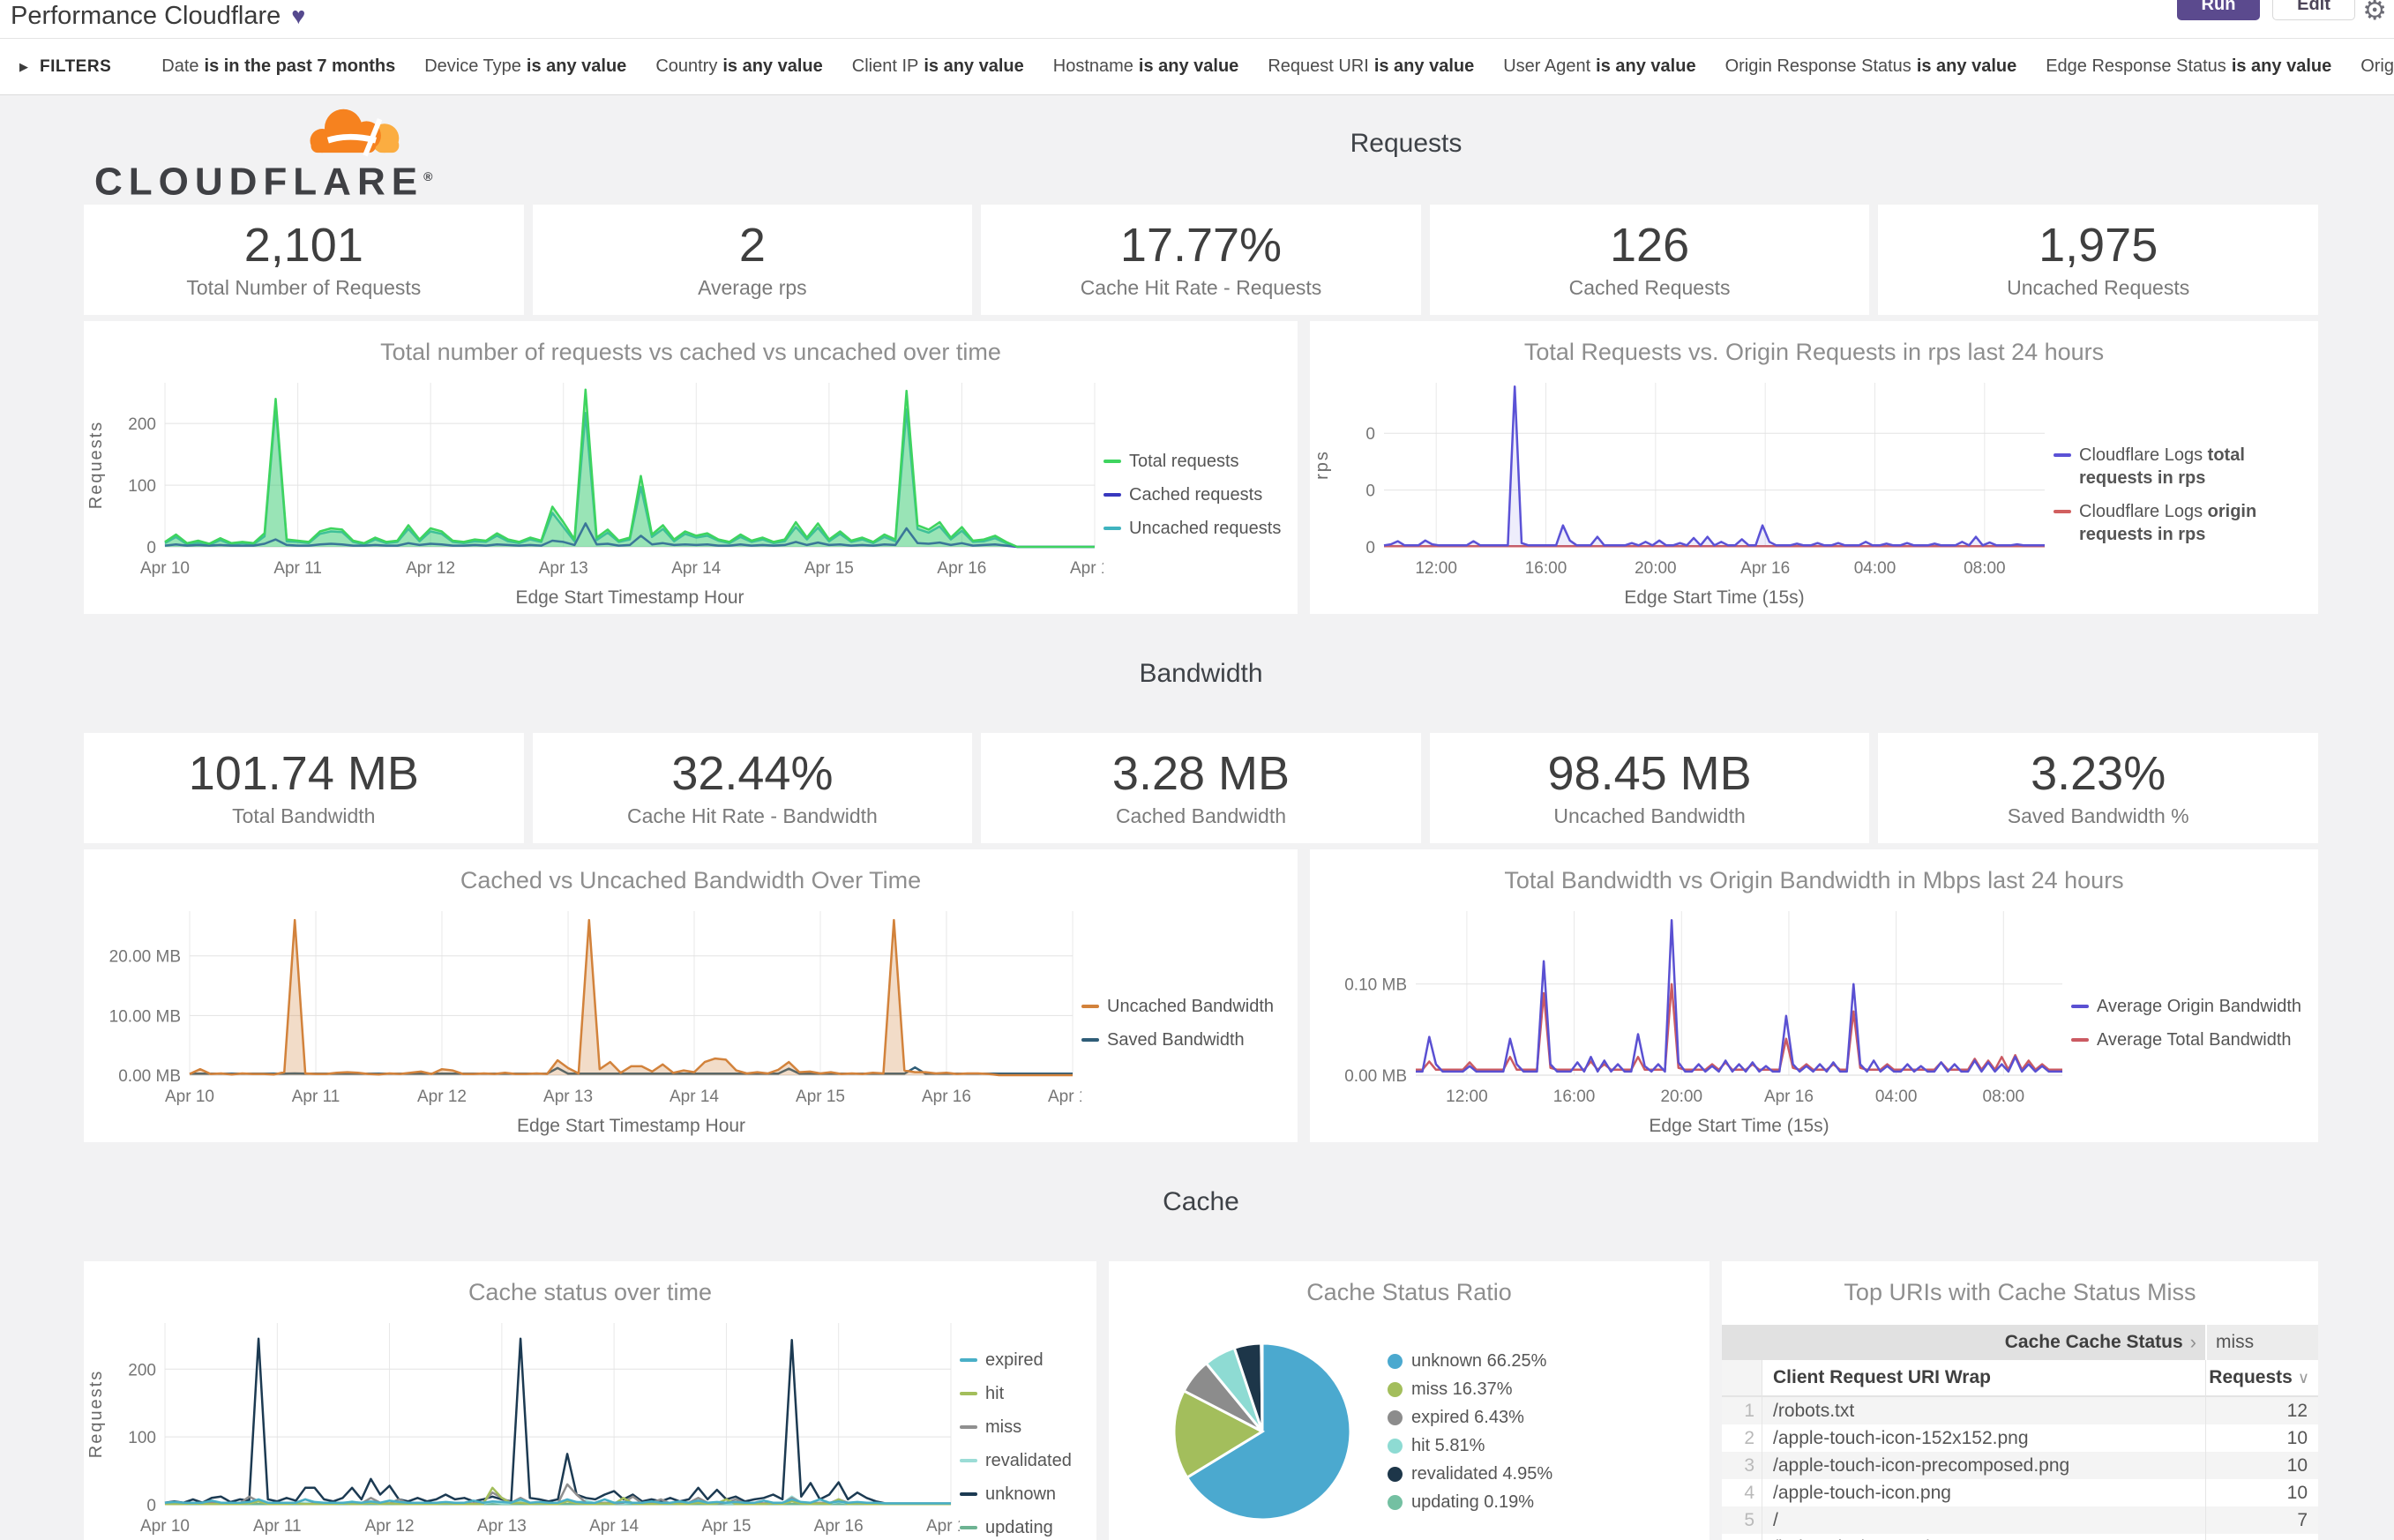 This screenshot has height=1540, width=2394. I want to click on legend-item: Uncached requests, so click(1196, 528).